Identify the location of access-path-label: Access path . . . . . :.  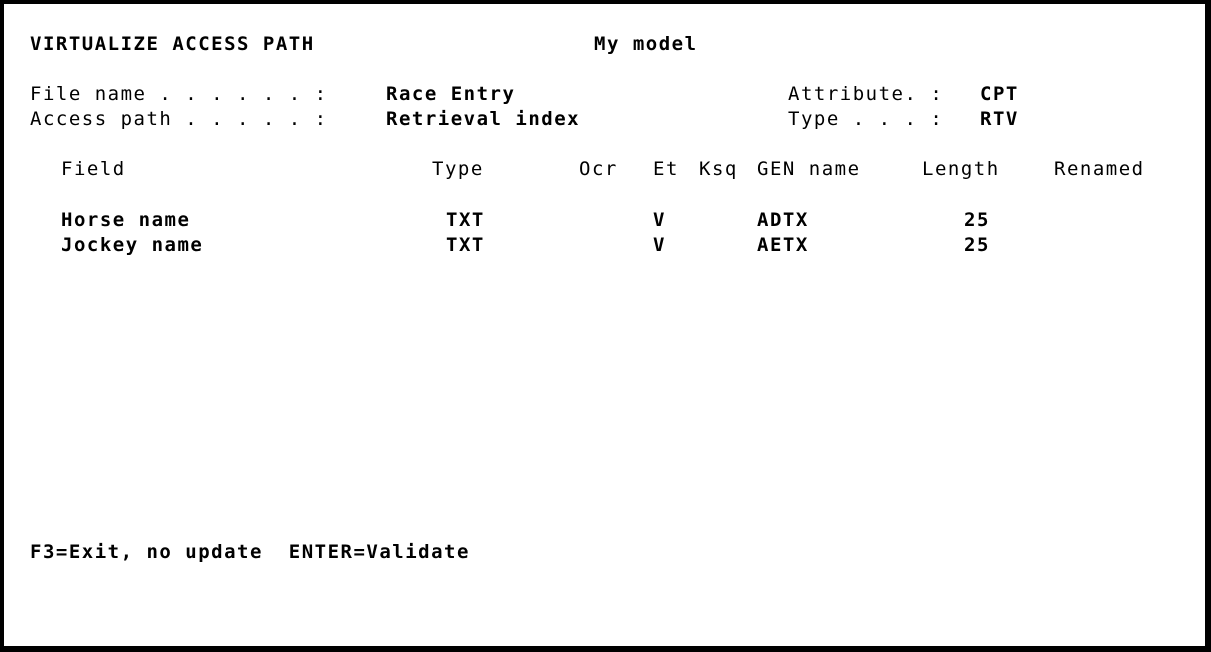
(179, 119).